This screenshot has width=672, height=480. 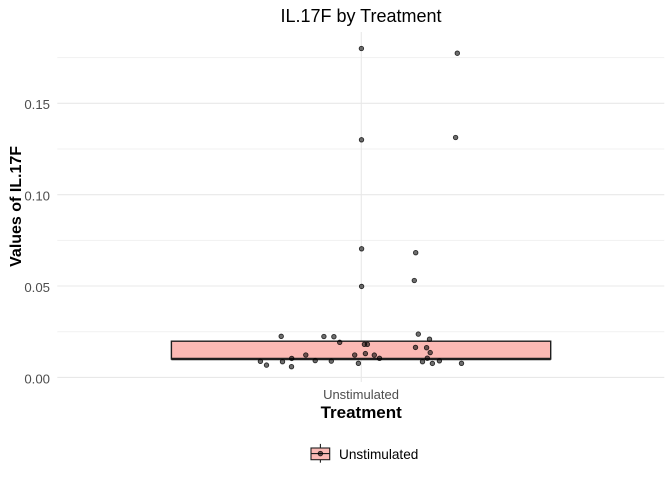 I want to click on svg-text: 0.10, so click(x=37, y=196).